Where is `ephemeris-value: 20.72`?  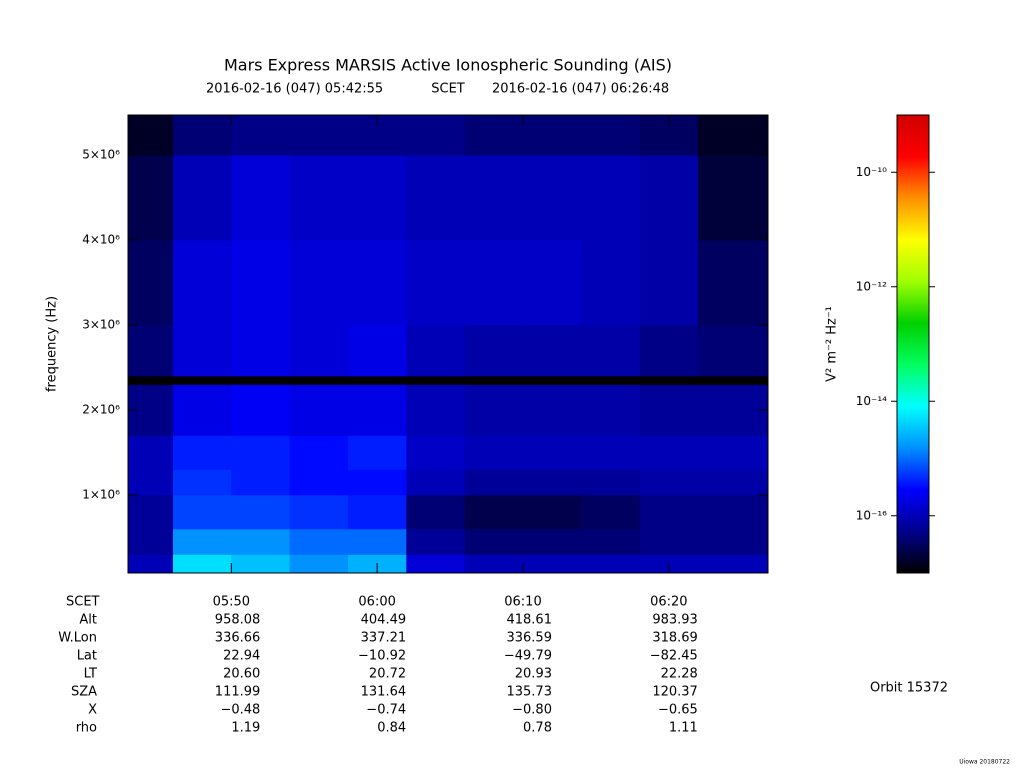 ephemeris-value: 20.72 is located at coordinates (387, 674).